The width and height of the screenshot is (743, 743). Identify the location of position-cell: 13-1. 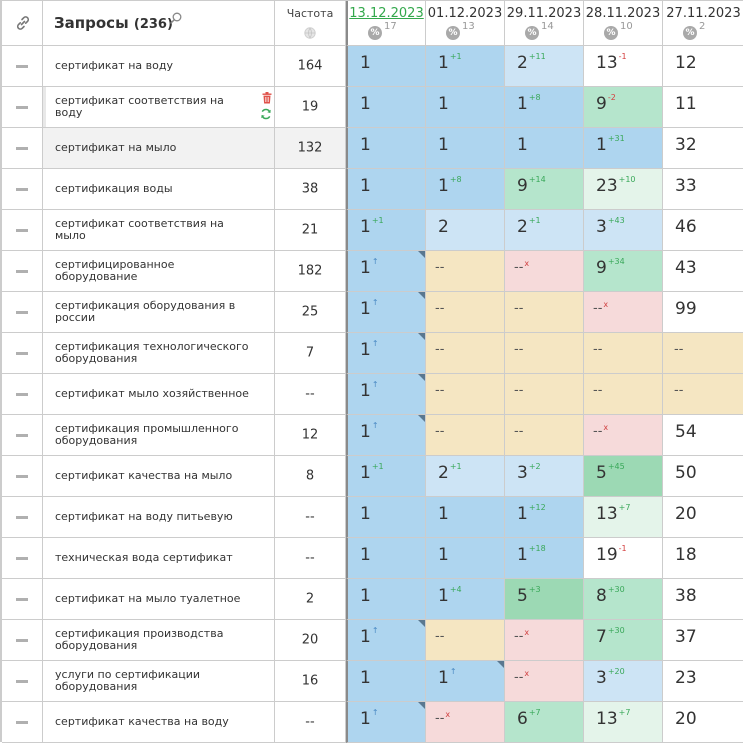
(623, 66).